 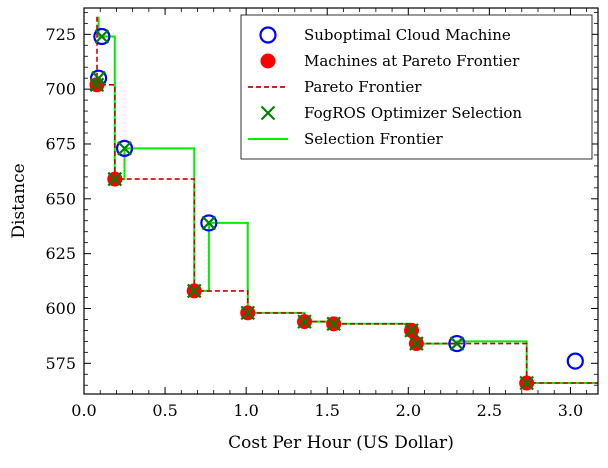 What do you see at coordinates (326, 410) in the screenshot?
I see `x-tick-label: 1.5` at bounding box center [326, 410].